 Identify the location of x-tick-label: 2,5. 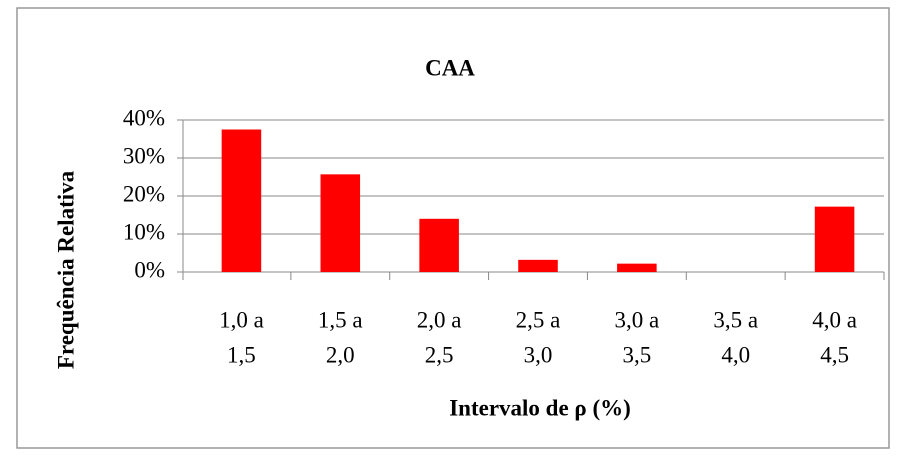
(439, 354).